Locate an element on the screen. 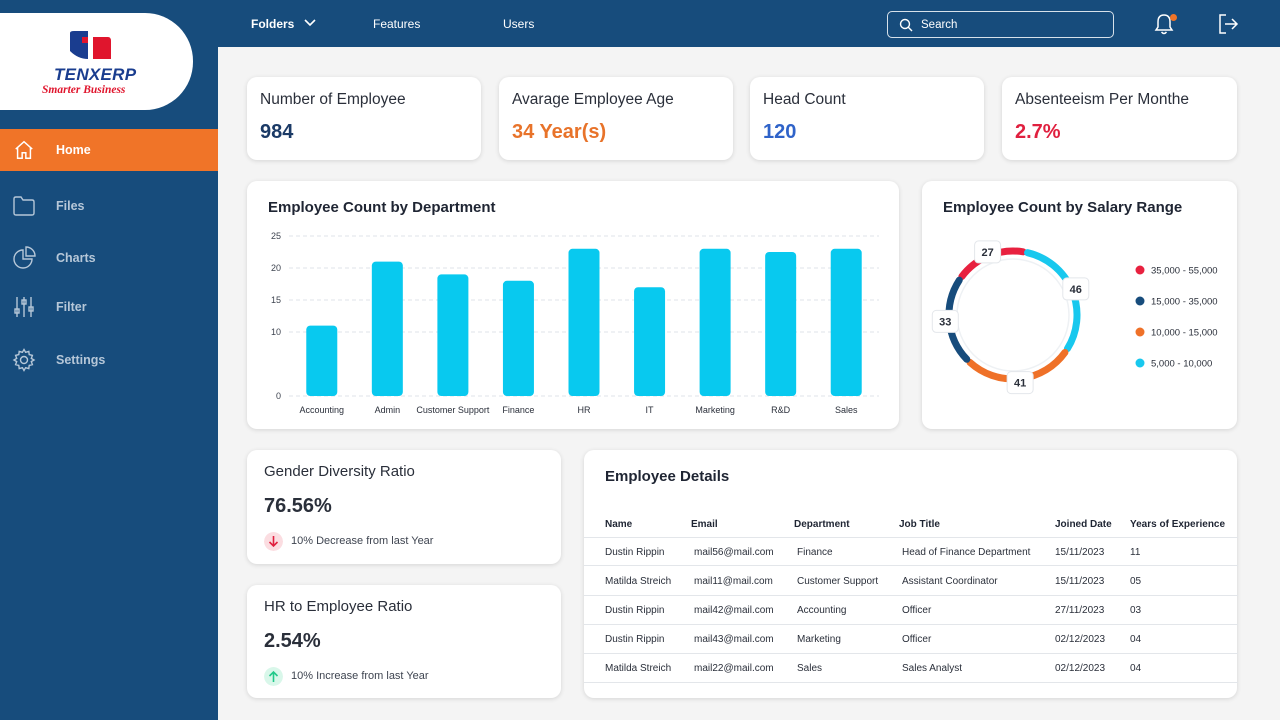 This screenshot has height=720, width=1280. y-tick-label: 10 is located at coordinates (276, 332).